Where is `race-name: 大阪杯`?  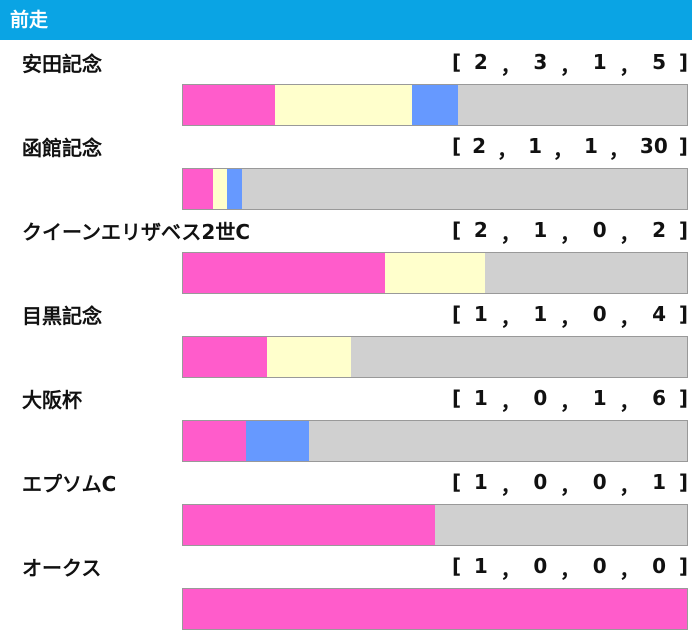 race-name: 大阪杯 is located at coordinates (52, 400).